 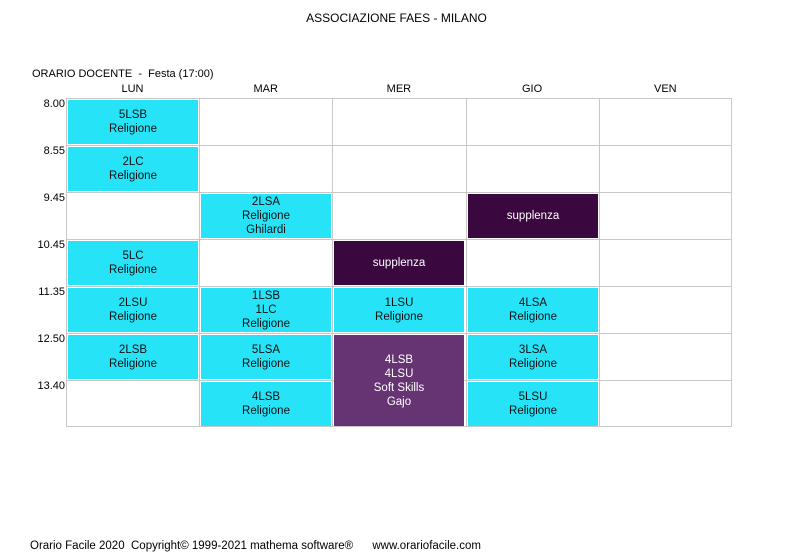 What do you see at coordinates (266, 202) in the screenshot?
I see `lesson-line: 2LSA` at bounding box center [266, 202].